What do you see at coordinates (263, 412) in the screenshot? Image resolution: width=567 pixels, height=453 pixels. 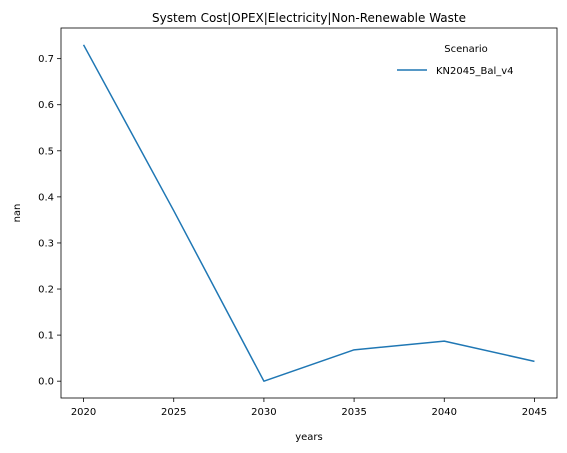 I see `x-tick-label: 2030` at bounding box center [263, 412].